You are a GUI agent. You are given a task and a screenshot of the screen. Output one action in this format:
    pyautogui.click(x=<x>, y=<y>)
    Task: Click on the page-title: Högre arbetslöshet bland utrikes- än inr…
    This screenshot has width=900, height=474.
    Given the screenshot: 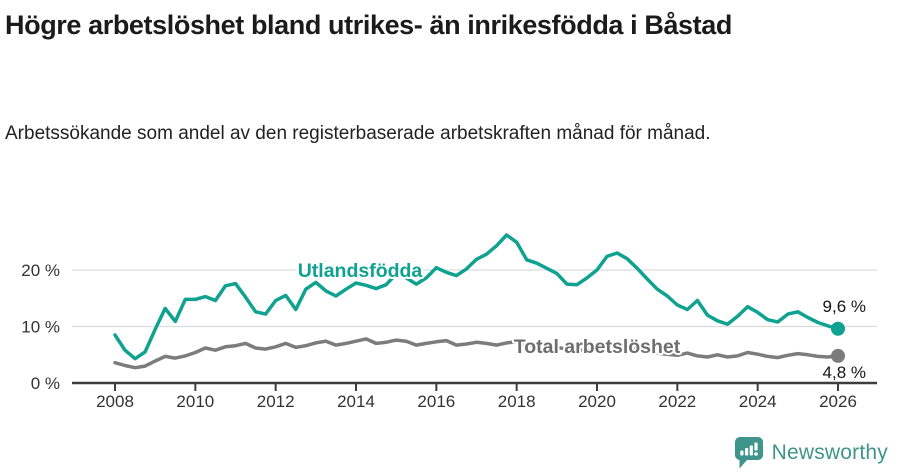 What is the action you would take?
    pyautogui.click(x=368, y=25)
    